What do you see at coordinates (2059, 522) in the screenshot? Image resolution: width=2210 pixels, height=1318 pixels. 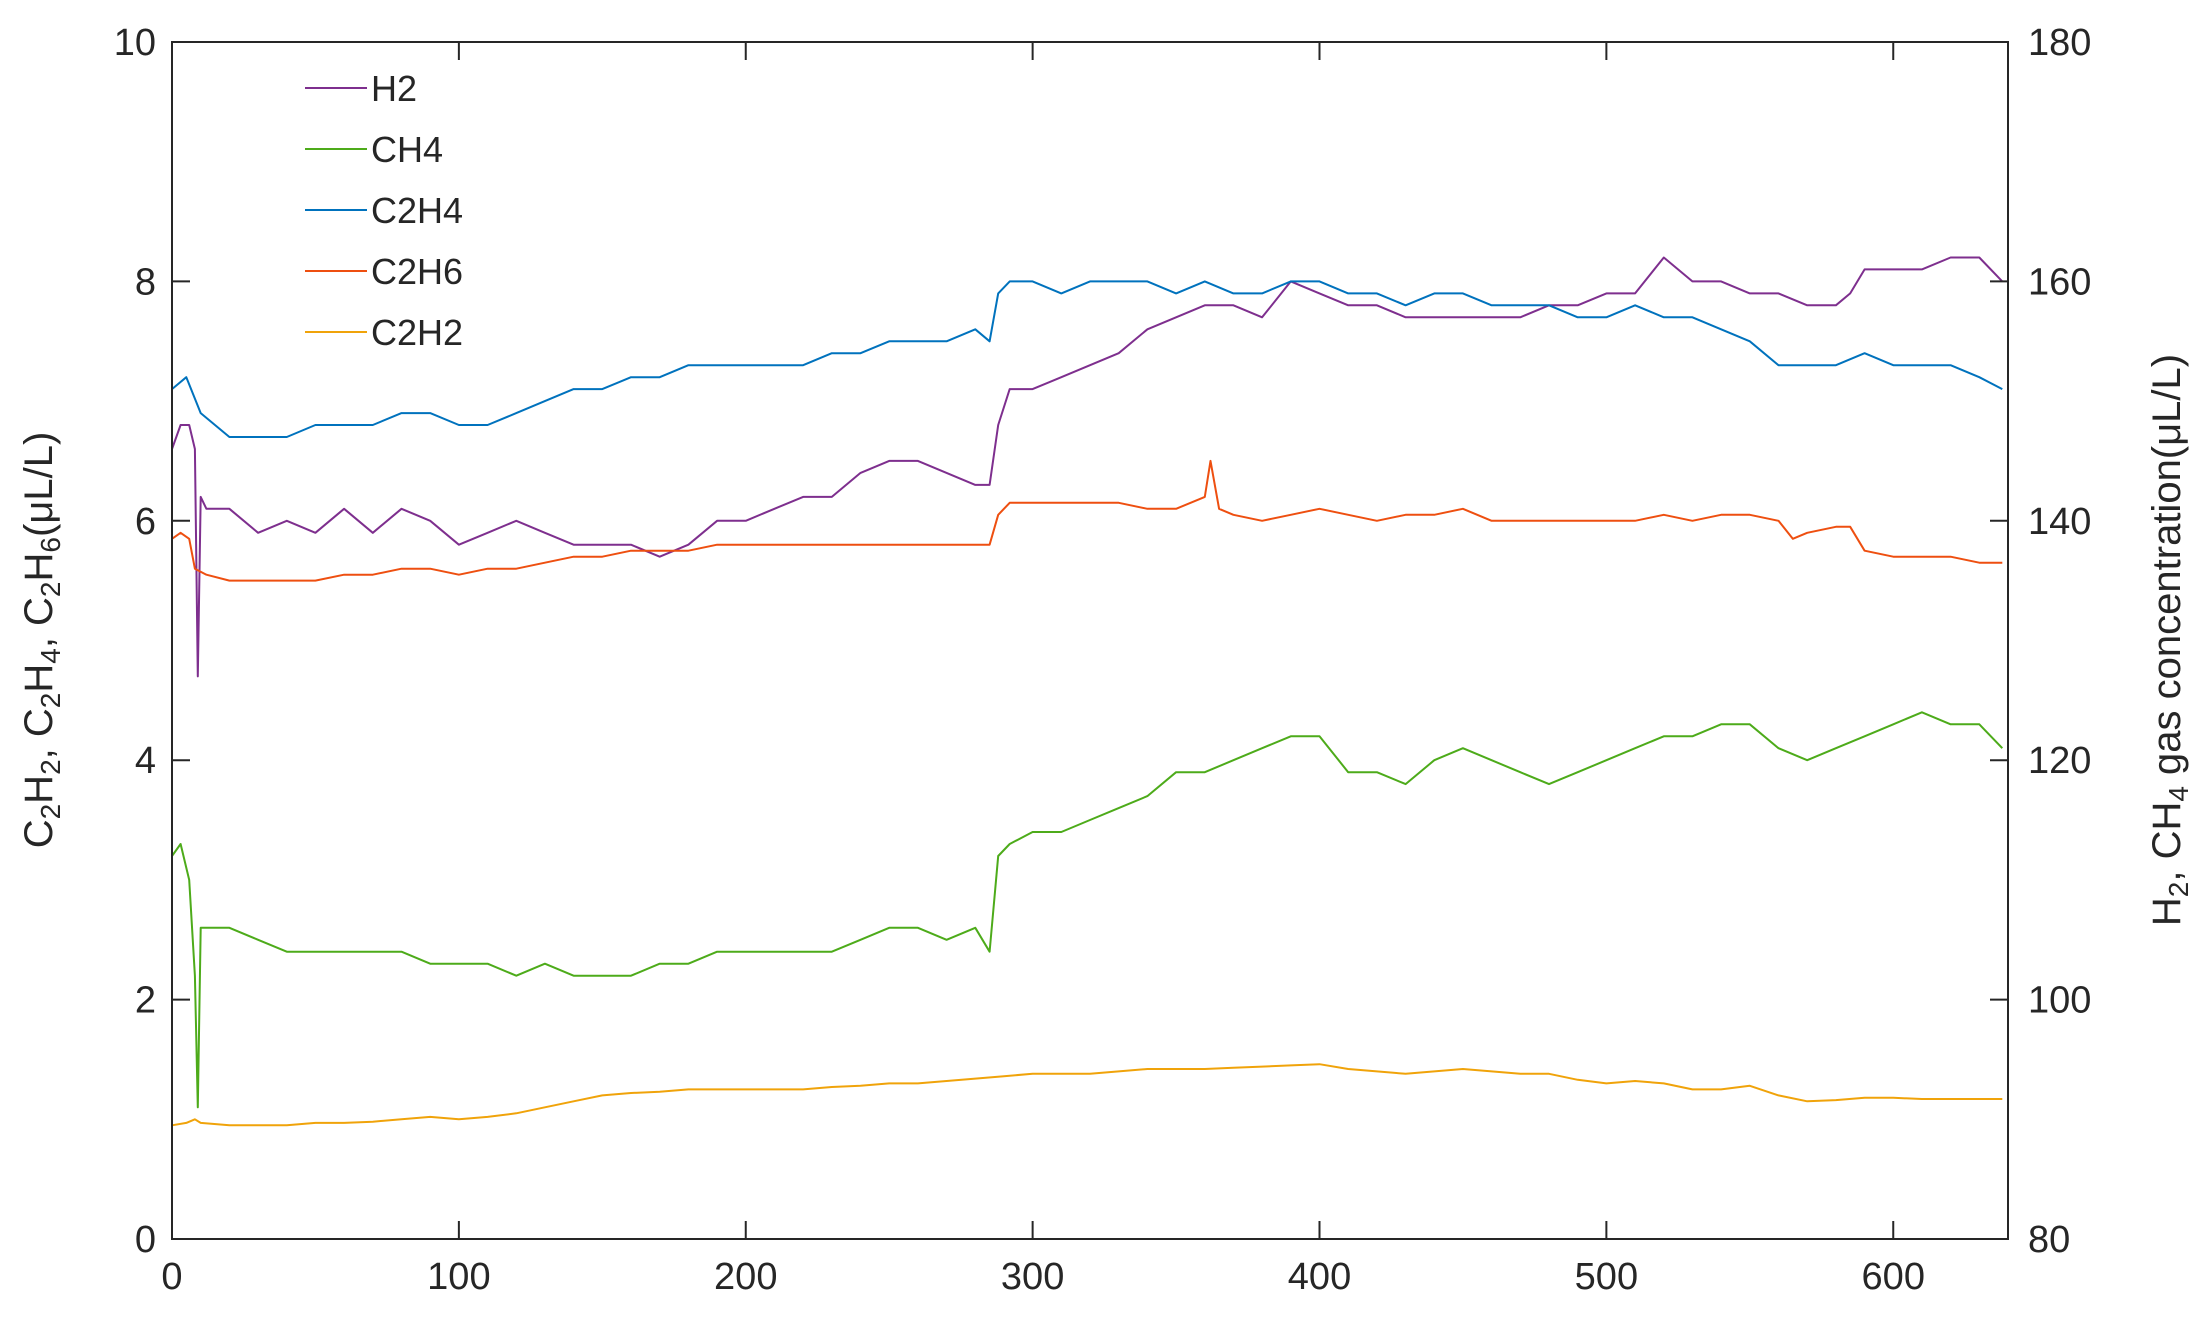 I see `right-y-tick-label: 140` at bounding box center [2059, 522].